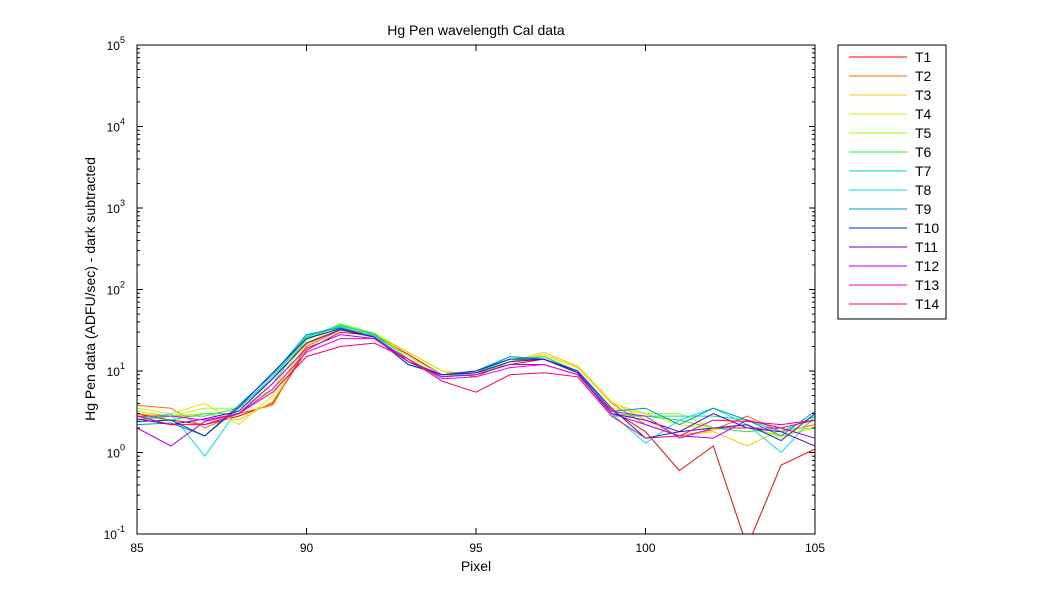  What do you see at coordinates (923, 171) in the screenshot?
I see `legend-label-t7: T7` at bounding box center [923, 171].